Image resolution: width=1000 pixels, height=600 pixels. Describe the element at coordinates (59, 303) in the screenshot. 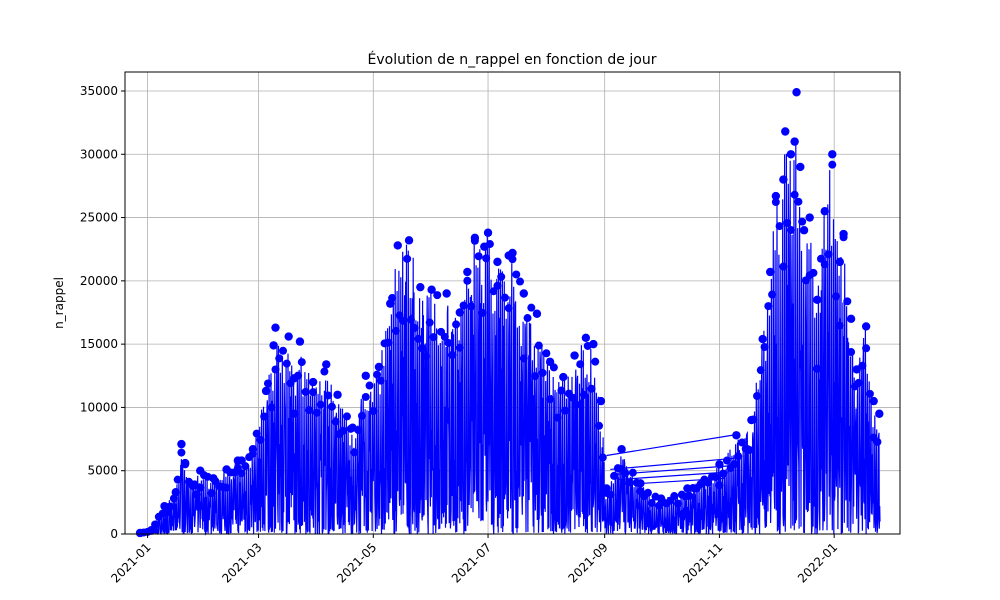

I see `y-axis-label: n_rappel` at that location.